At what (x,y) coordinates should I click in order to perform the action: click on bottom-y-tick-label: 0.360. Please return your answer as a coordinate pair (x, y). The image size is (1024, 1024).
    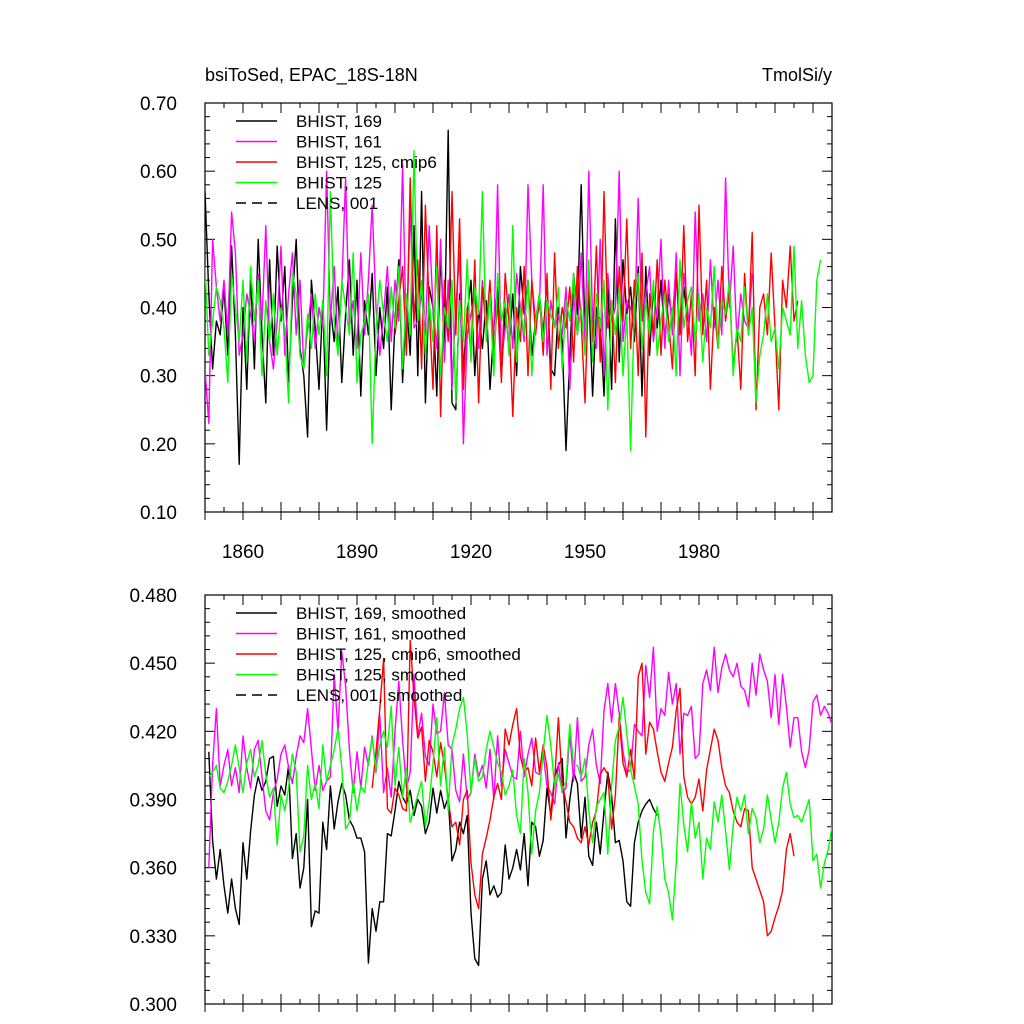
    Looking at the image, I should click on (153, 869).